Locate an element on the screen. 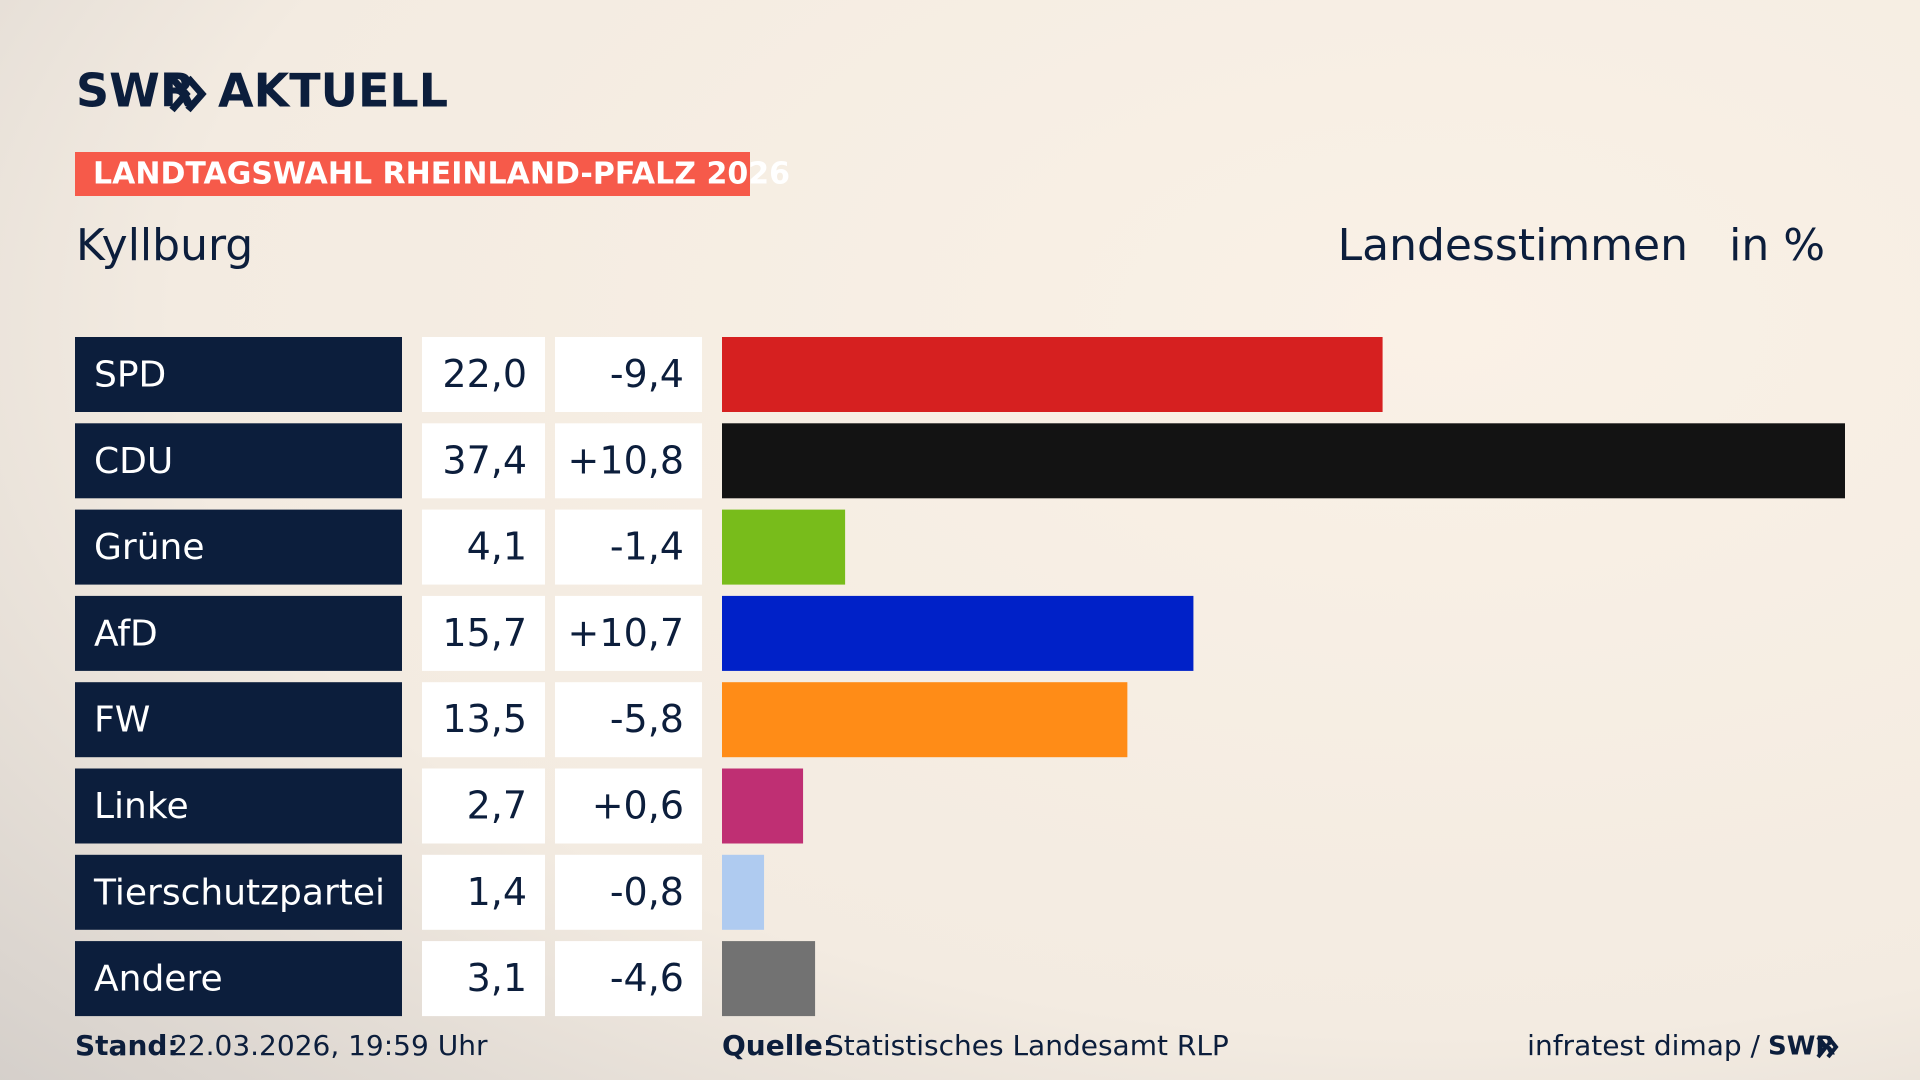 The height and width of the screenshot is (1080, 1920). value-label: 15,7 is located at coordinates (484, 633).